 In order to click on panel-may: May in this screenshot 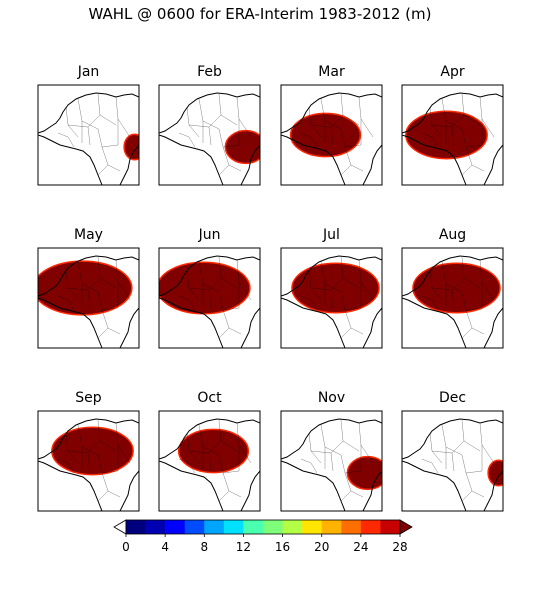, I will do `click(88, 288)`.